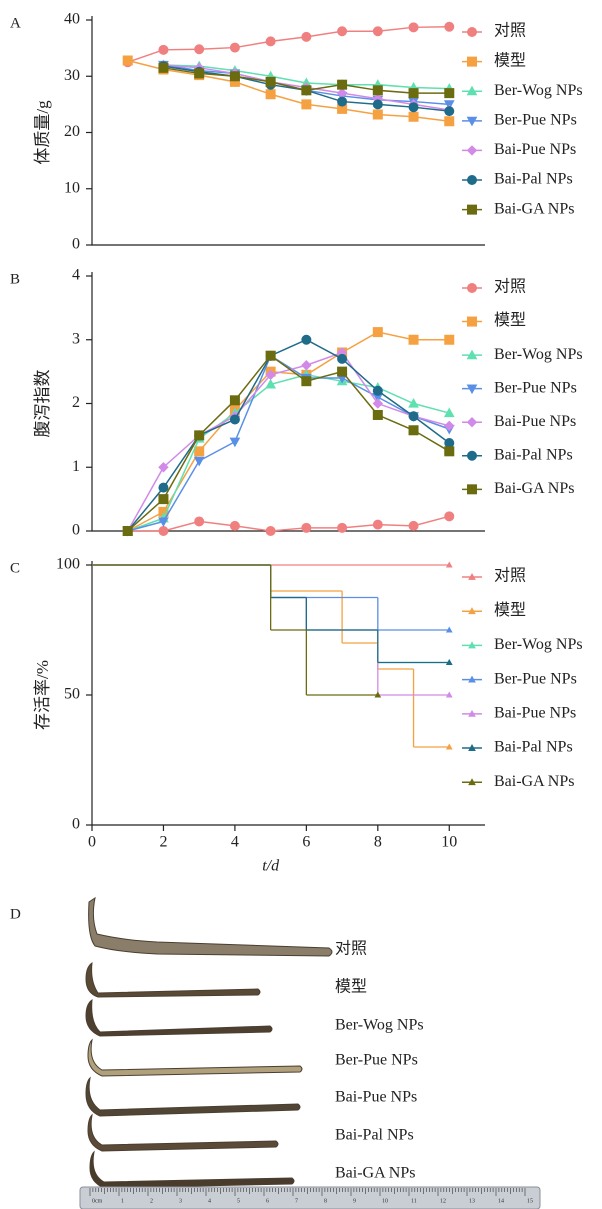  I want to click on legend-label: 模型, so click(510, 610).